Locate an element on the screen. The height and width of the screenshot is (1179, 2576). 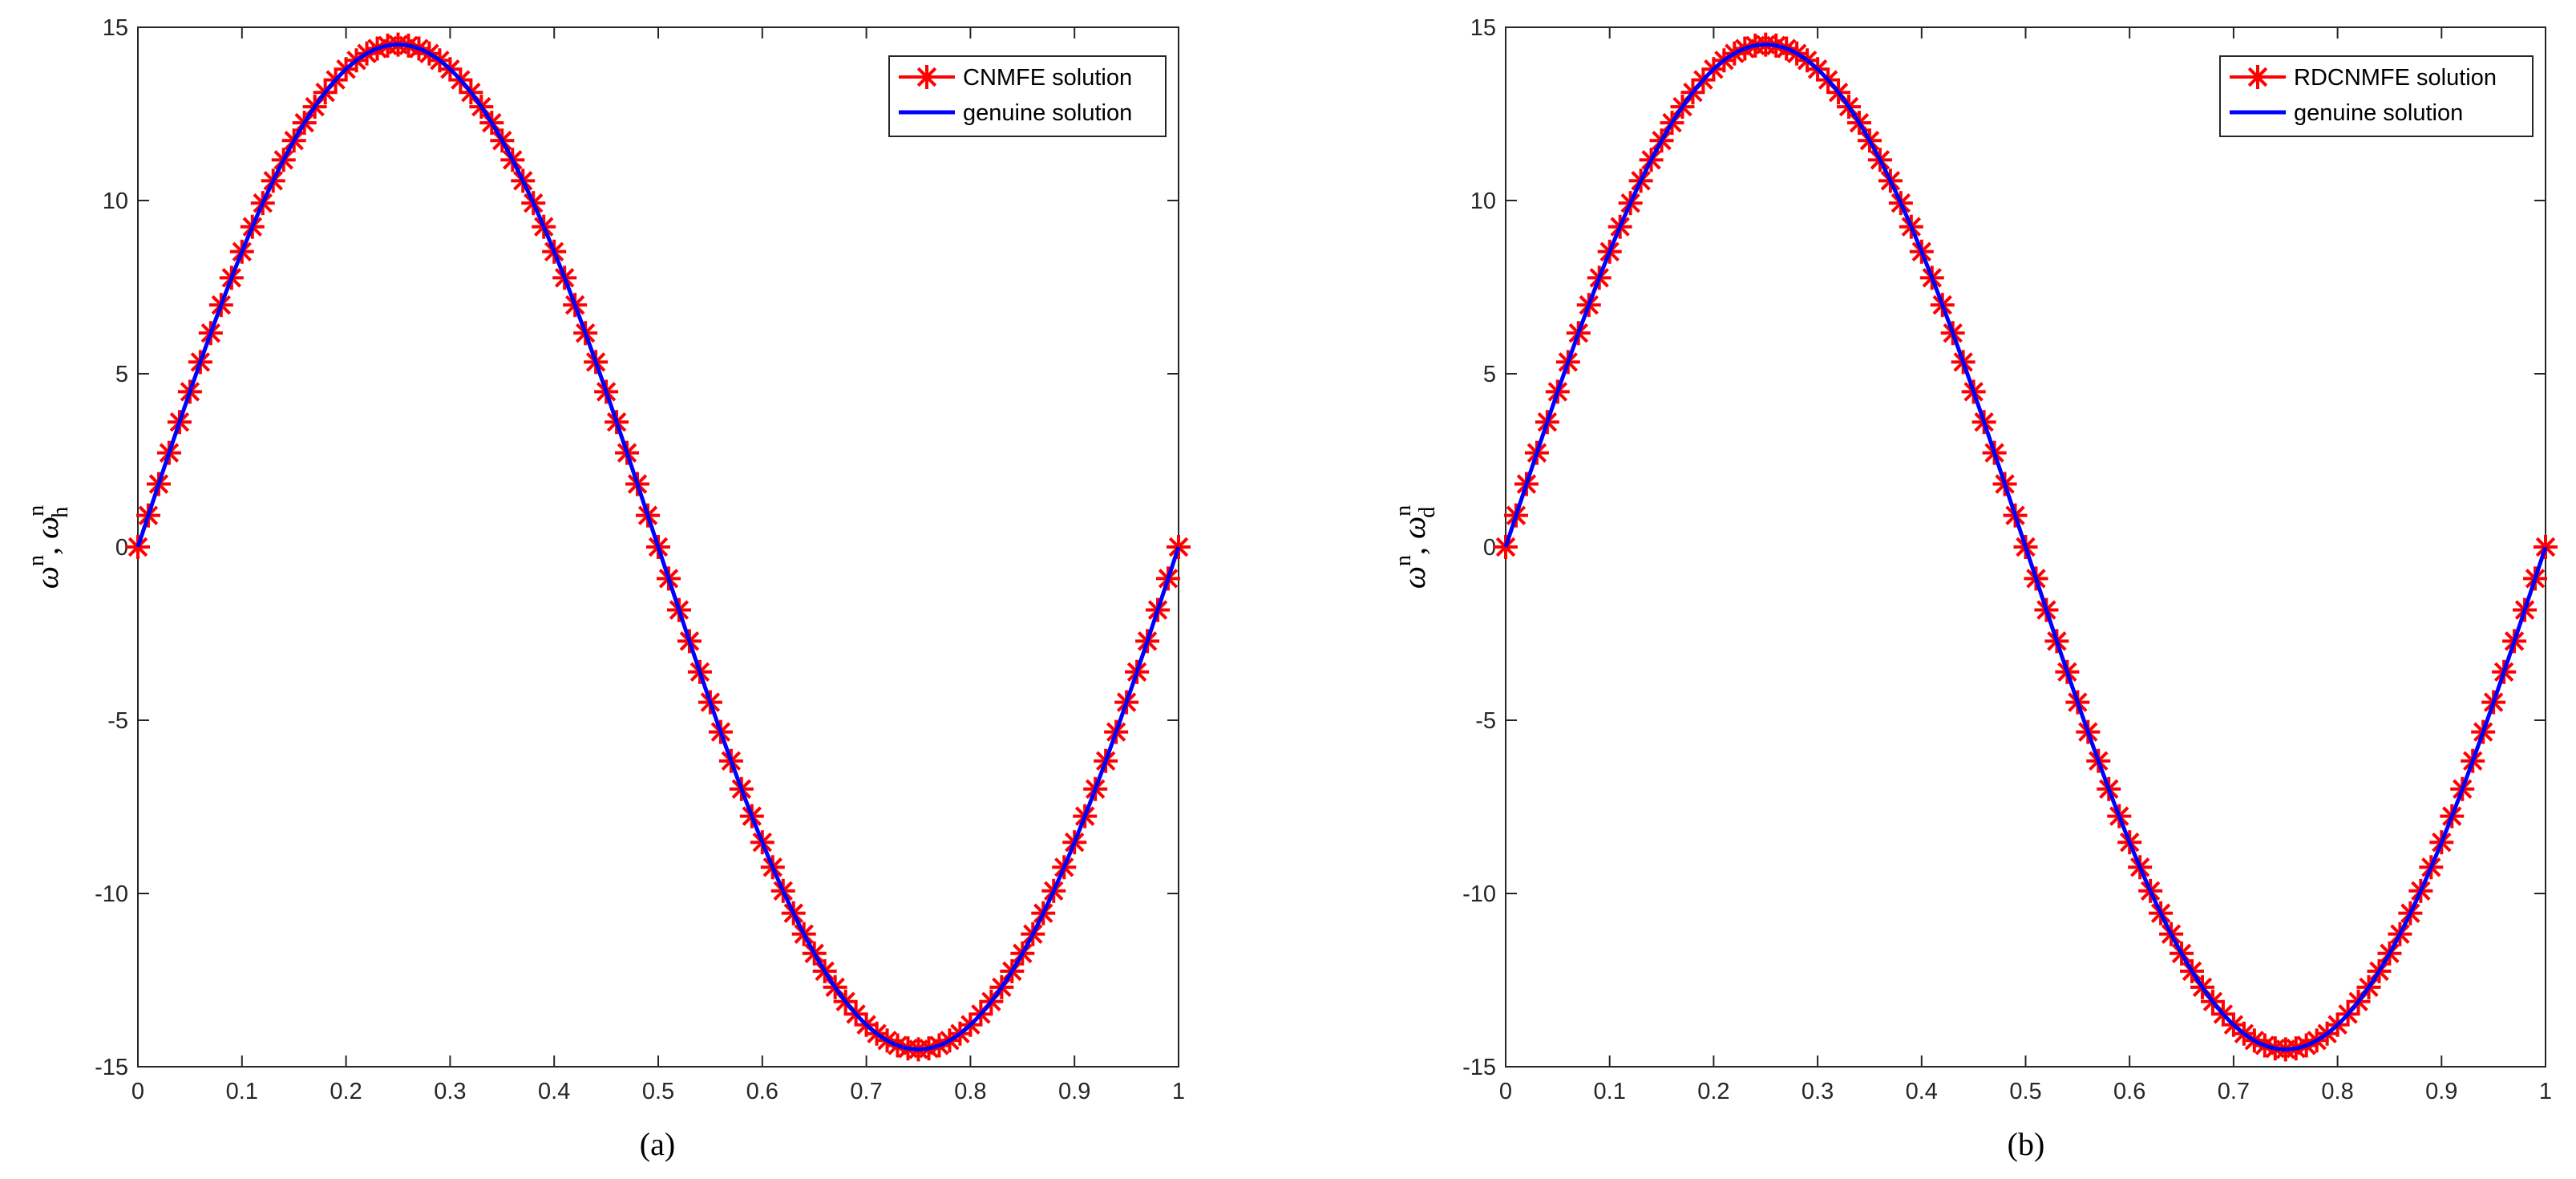
ylabel-sub: h is located at coordinates (60, 512).